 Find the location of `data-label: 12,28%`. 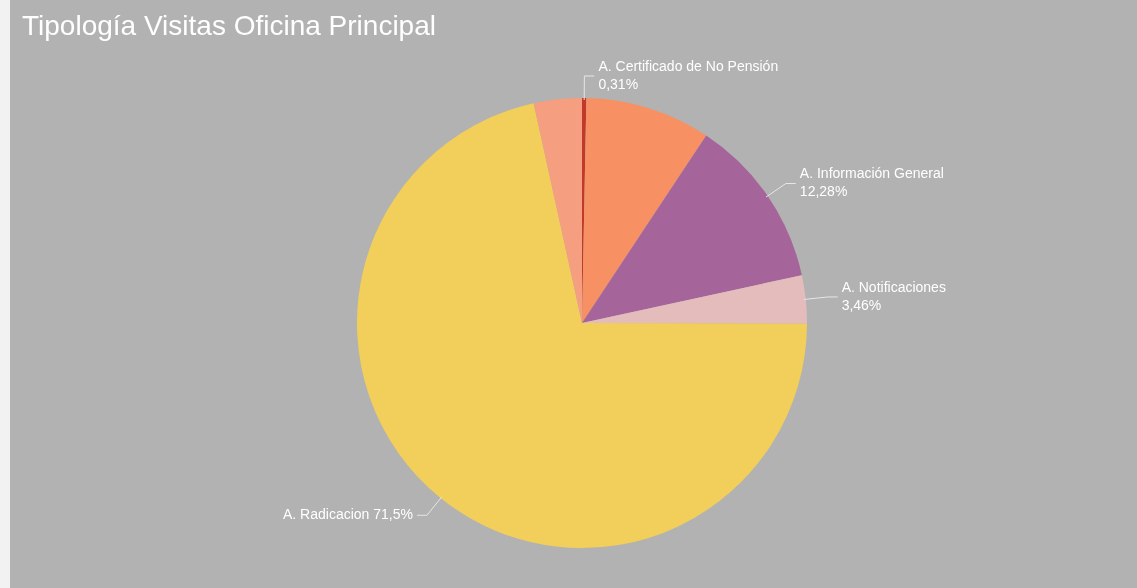

data-label: 12,28% is located at coordinates (823, 191).